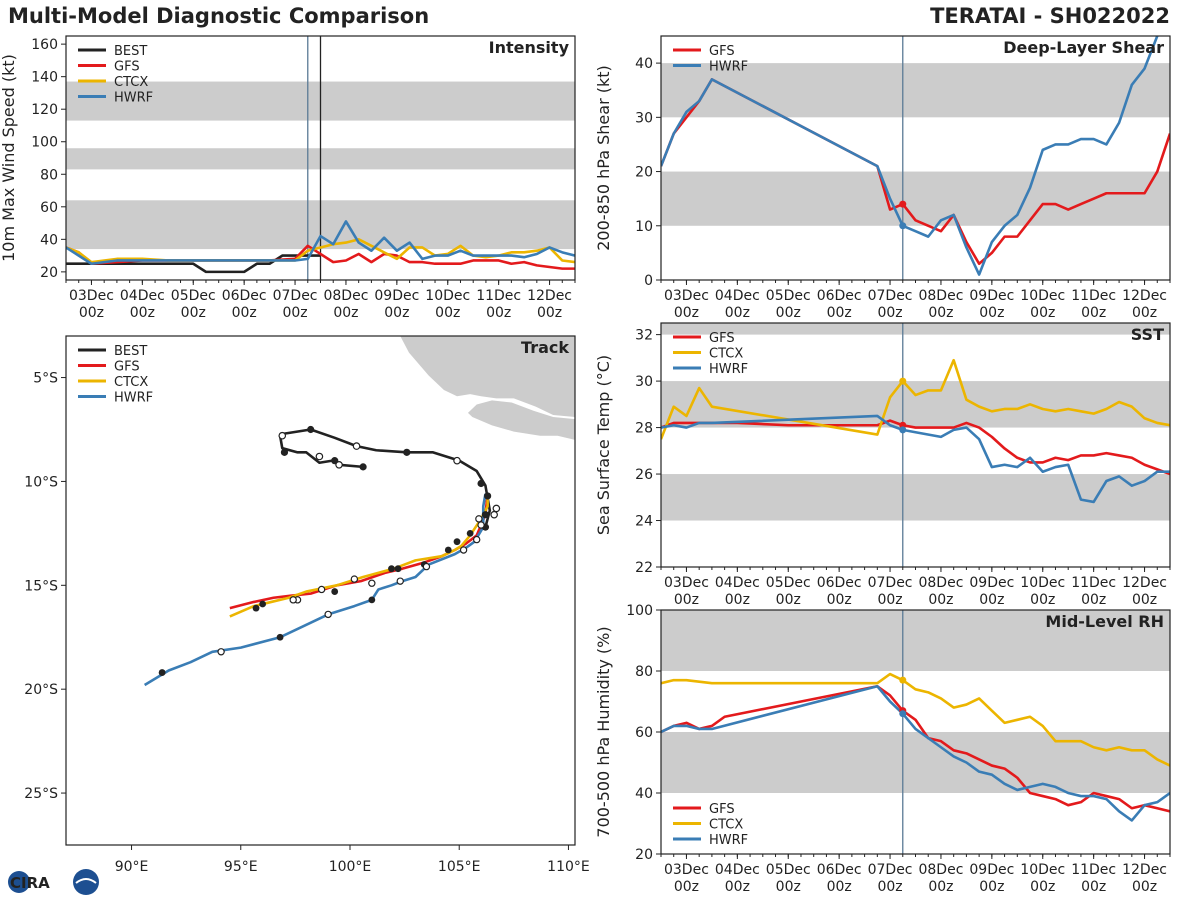 The image size is (1200, 900). What do you see at coordinates (991, 870) in the screenshot?
I see `x-tick-label: 09Dec` at bounding box center [991, 870].